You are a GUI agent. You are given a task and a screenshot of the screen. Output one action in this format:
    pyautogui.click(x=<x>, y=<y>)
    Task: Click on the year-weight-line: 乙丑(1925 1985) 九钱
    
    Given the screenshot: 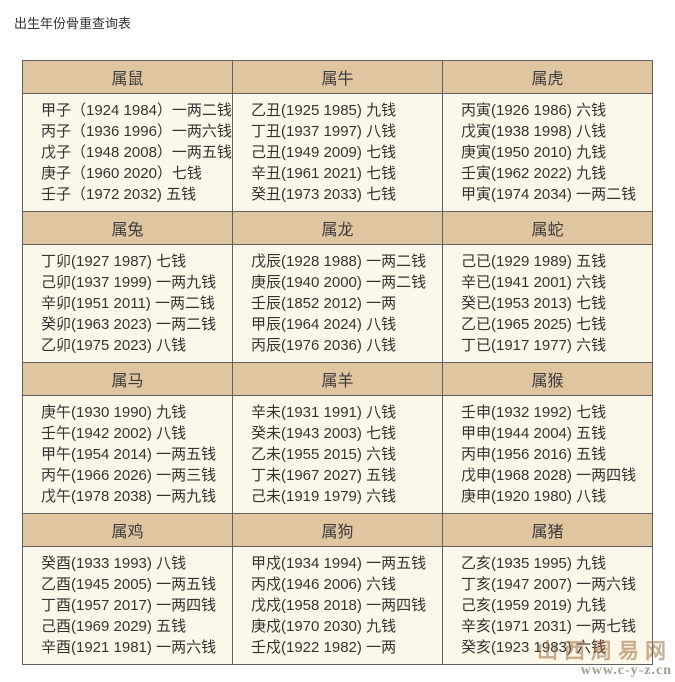 What is the action you would take?
    pyautogui.click(x=324, y=110)
    